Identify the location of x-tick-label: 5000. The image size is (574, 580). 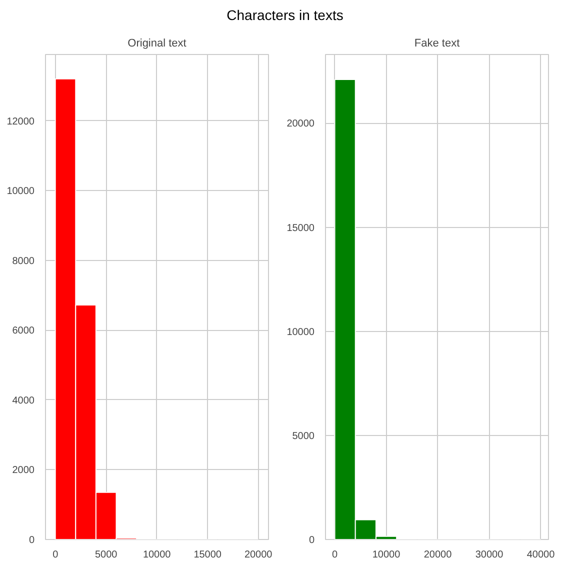
(106, 555).